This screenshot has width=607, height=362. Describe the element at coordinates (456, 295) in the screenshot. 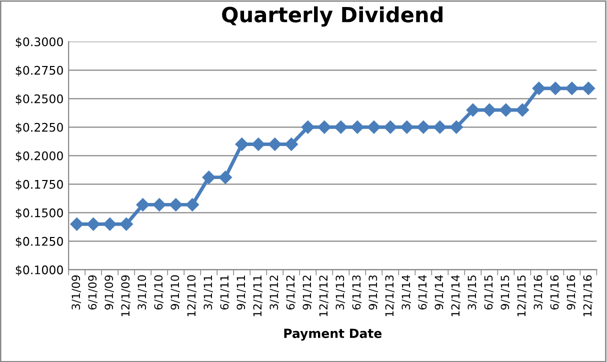

I see `x-tick-label: 12/1/14` at that location.